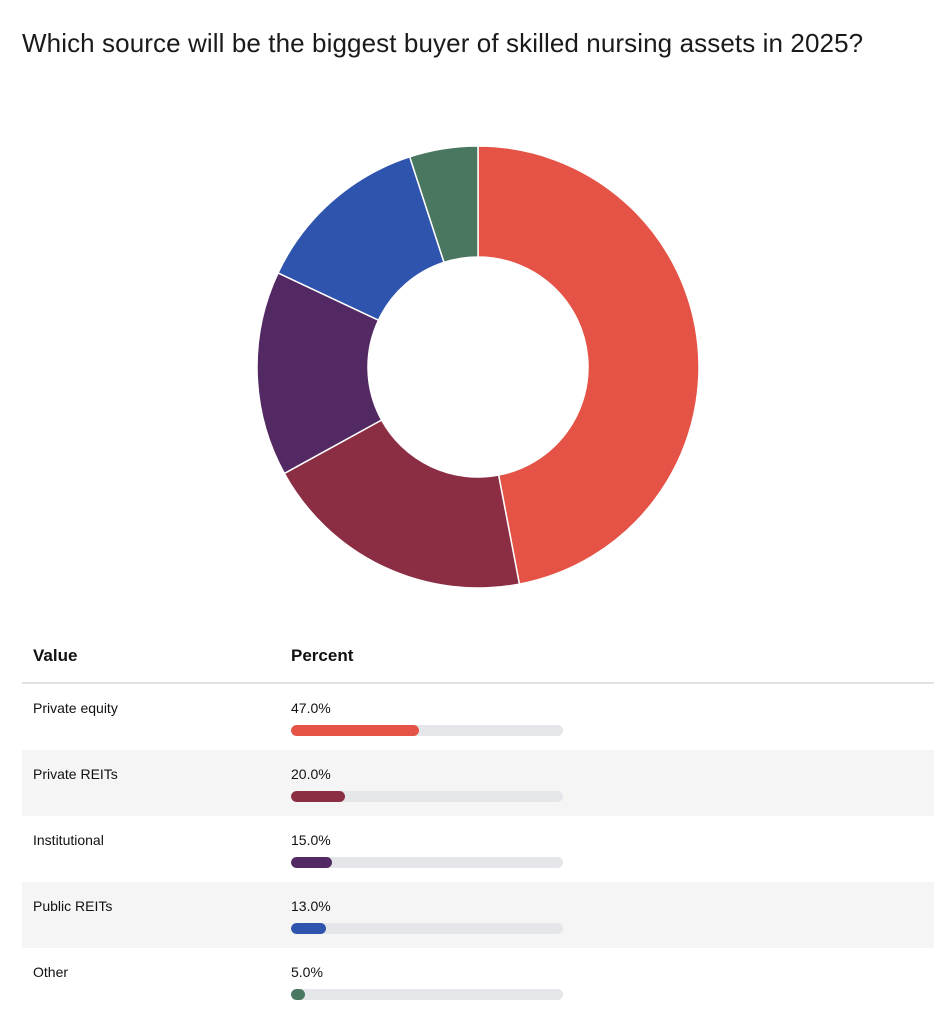 This screenshot has height=1024, width=940. Describe the element at coordinates (311, 774) in the screenshot. I see `percent-value: 20.0%` at that location.